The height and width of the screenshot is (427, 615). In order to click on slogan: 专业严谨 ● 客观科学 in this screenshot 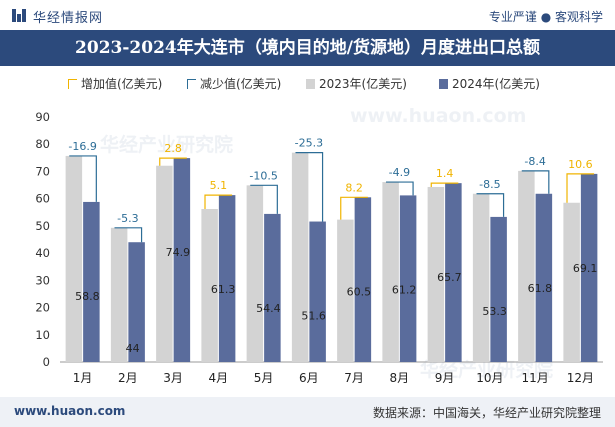, I will do `click(545, 17)`.